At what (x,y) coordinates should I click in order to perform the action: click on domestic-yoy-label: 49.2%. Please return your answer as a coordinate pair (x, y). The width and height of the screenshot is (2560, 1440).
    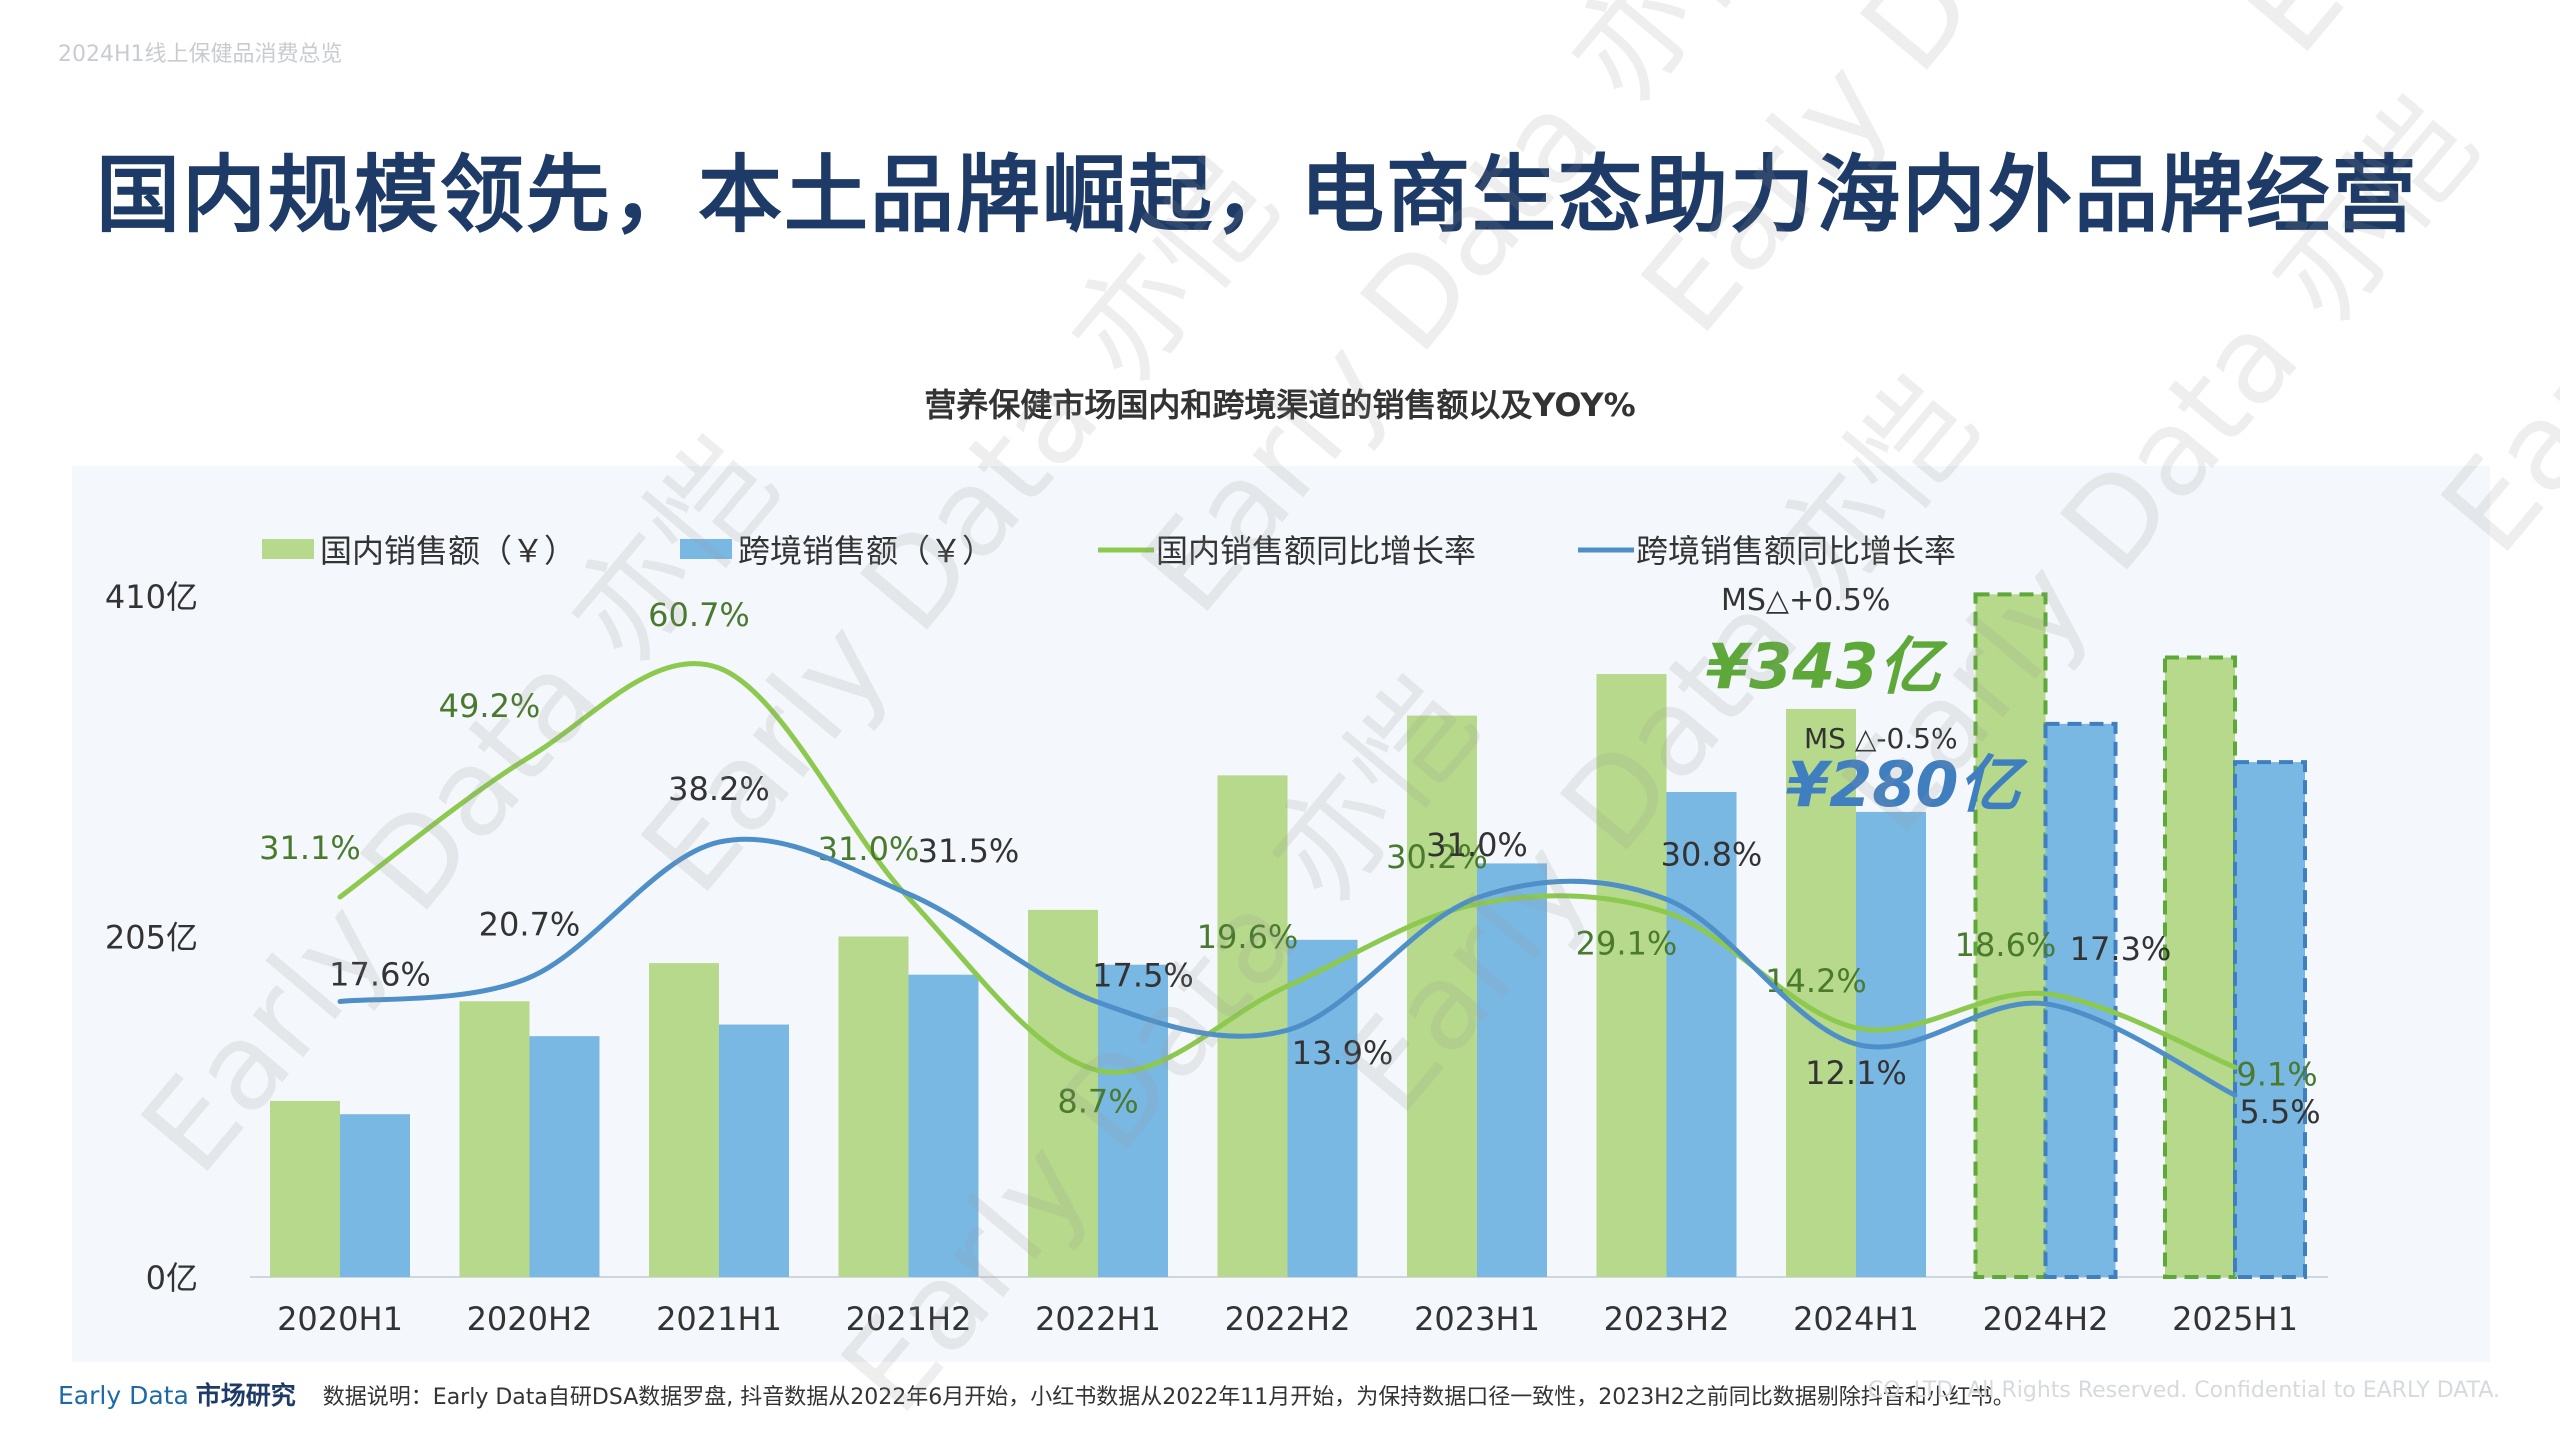
    Looking at the image, I should click on (490, 706).